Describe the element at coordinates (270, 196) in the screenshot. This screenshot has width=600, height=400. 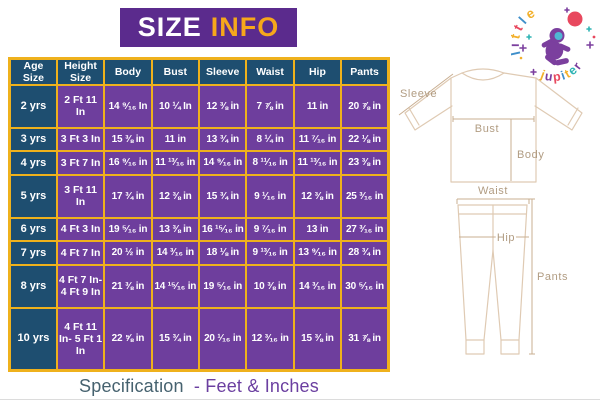
I see `size-cell: 9 ¹⁄₁₆ in` at that location.